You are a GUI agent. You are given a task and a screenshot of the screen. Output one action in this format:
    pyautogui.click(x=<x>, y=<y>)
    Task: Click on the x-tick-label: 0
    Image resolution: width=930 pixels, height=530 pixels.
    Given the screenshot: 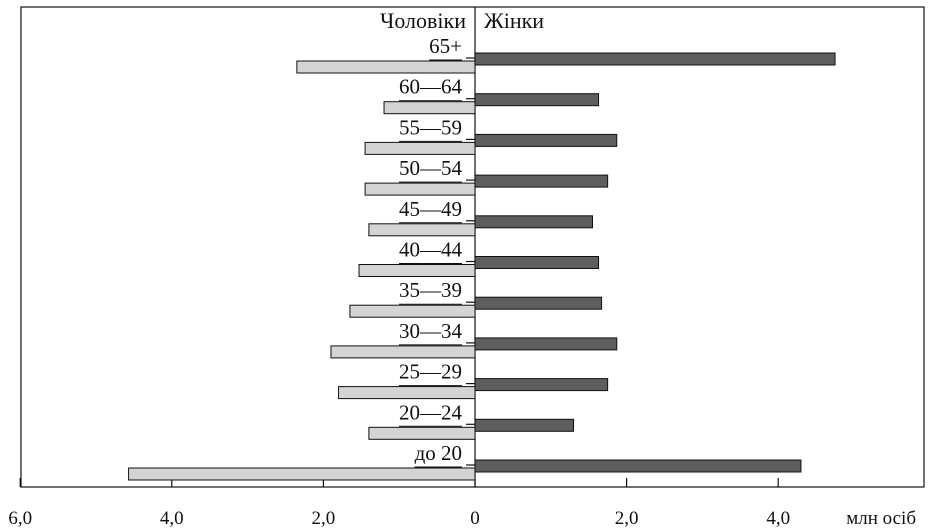 What is the action you would take?
    pyautogui.click(x=475, y=518)
    